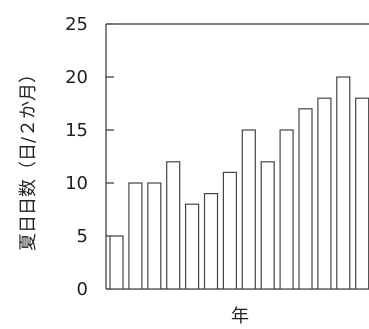 The height and width of the screenshot is (329, 369). What do you see at coordinates (82, 289) in the screenshot?
I see `y-tick-label: 0` at bounding box center [82, 289].